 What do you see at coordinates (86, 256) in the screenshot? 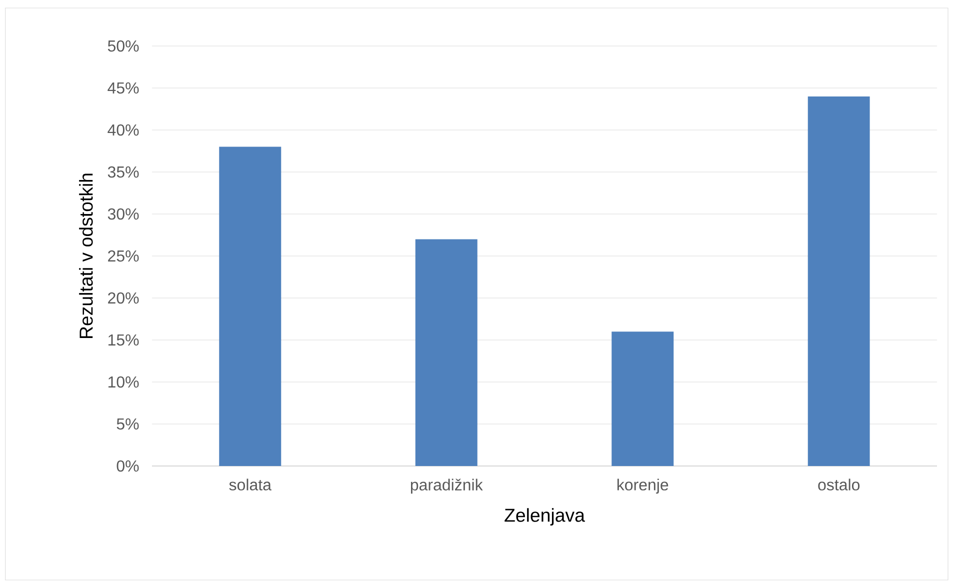
I see `y-axis-title: Rezultati v odstotkih` at bounding box center [86, 256].